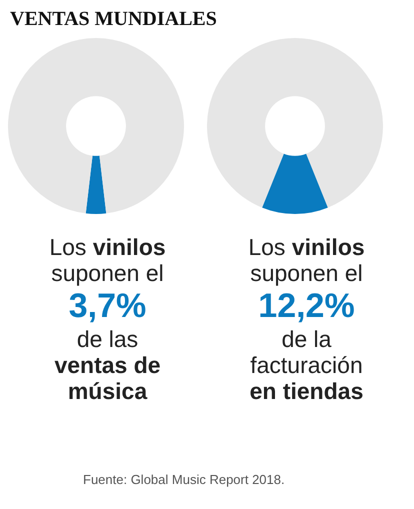 This screenshot has width=414, height=509. Describe the element at coordinates (113, 19) in the screenshot. I see `chart-title: VENTAS MUNDIALES` at that location.